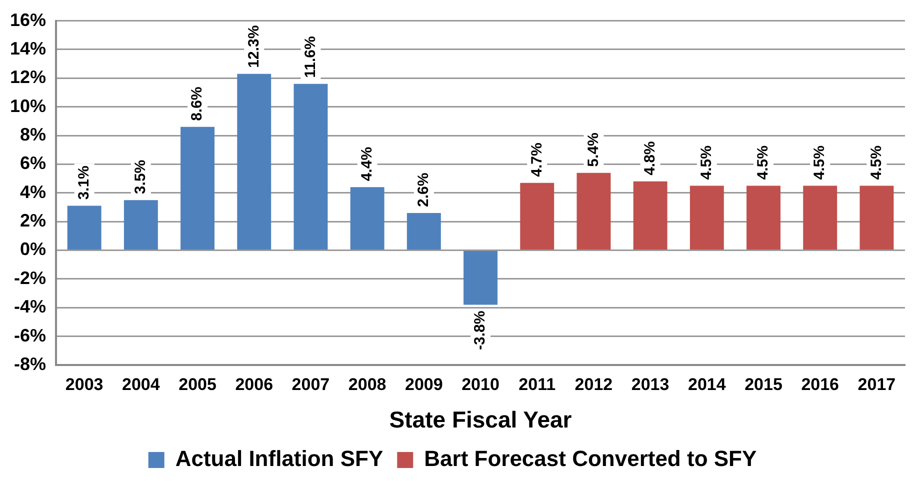  Describe the element at coordinates (28, 77) in the screenshot. I see `y-tick-label: 12%` at that location.